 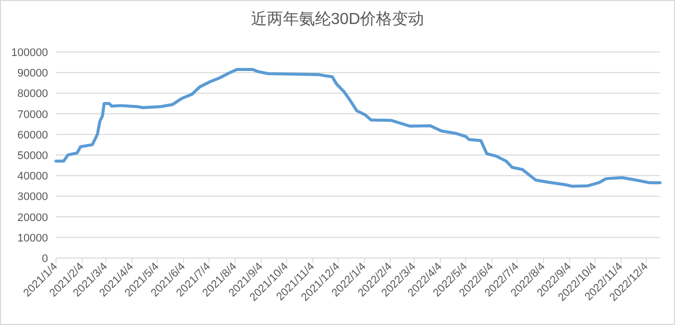 I want to click on y-tick-label: 0, so click(x=45, y=259).